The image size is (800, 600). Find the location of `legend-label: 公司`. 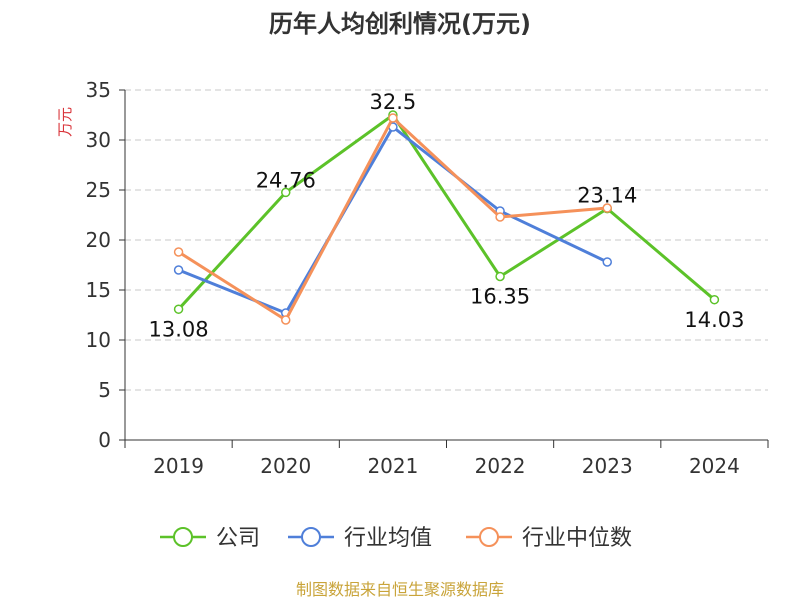

legend-label: 公司 is located at coordinates (238, 538).